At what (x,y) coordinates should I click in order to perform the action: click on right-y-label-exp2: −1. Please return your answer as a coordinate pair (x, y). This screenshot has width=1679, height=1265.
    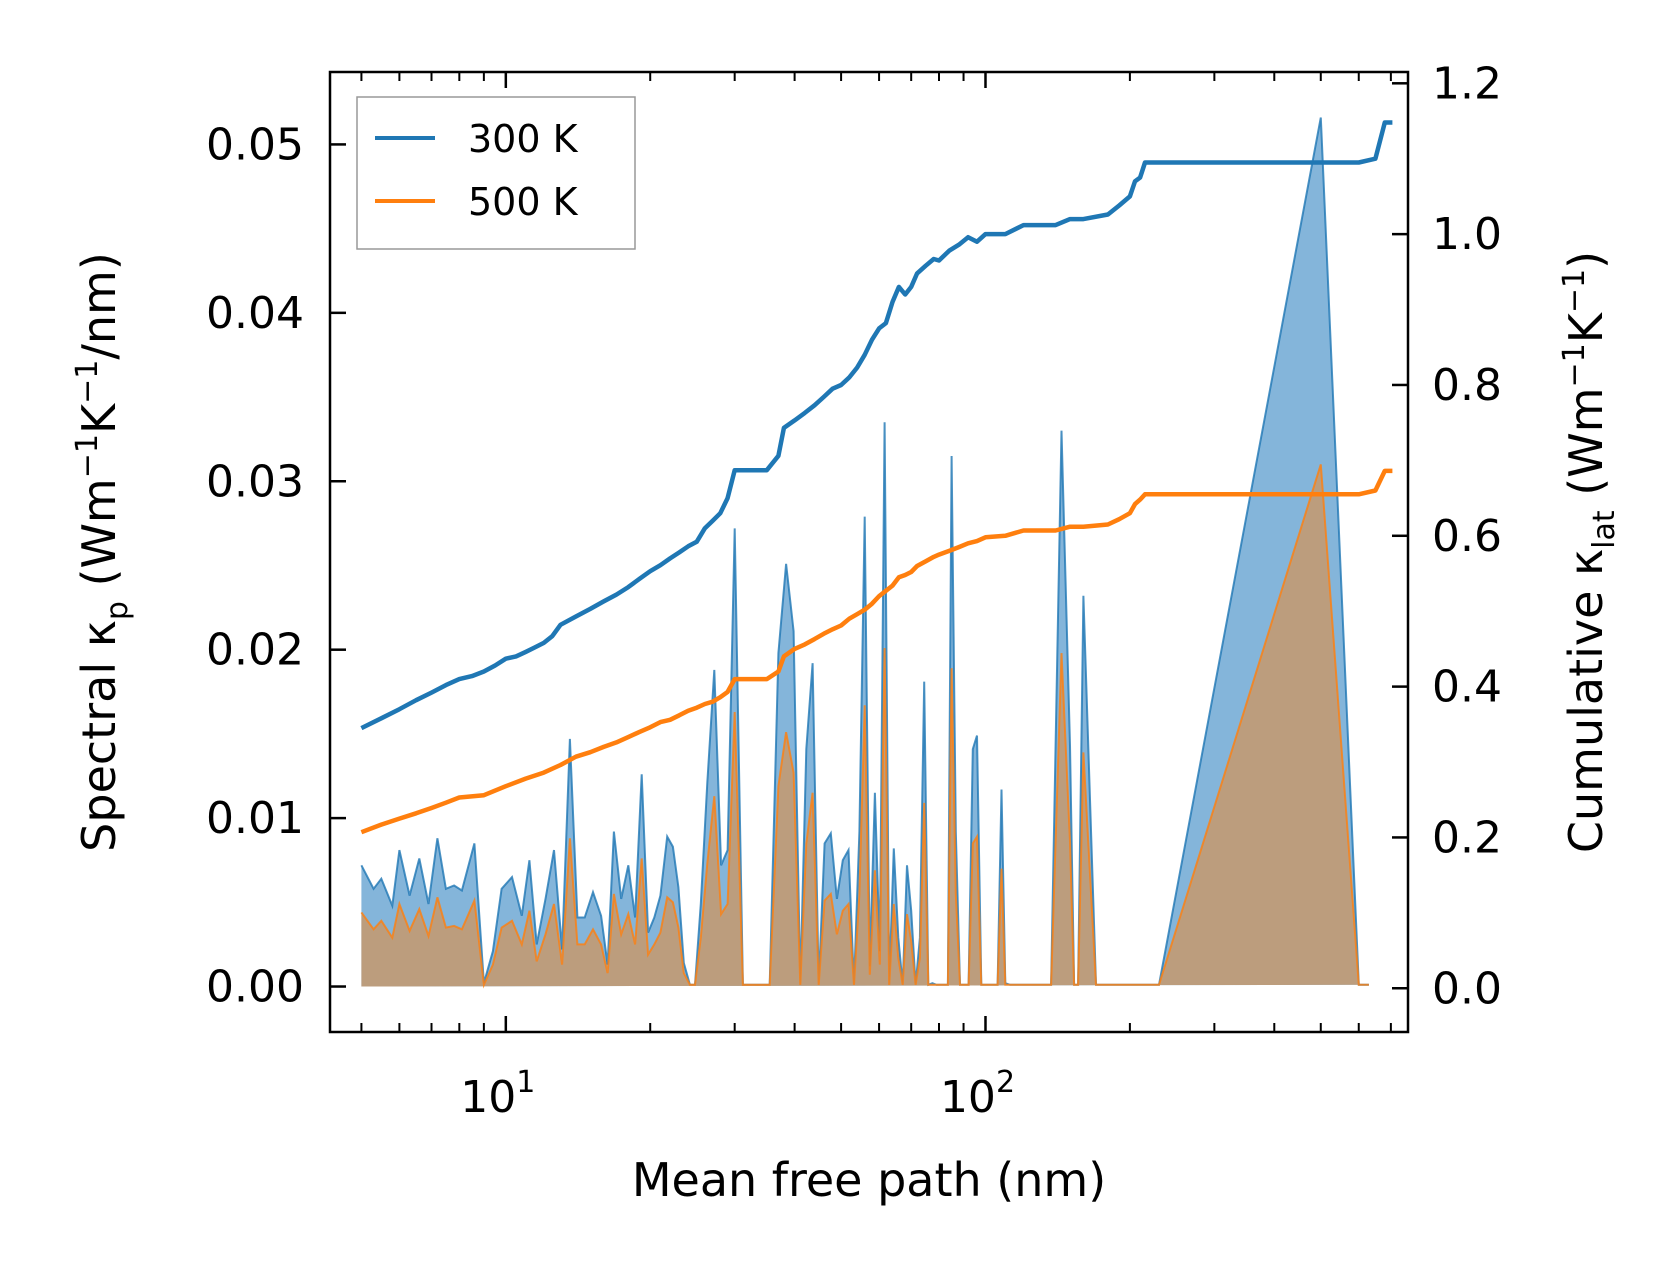
    Looking at the image, I should click on (1574, 291).